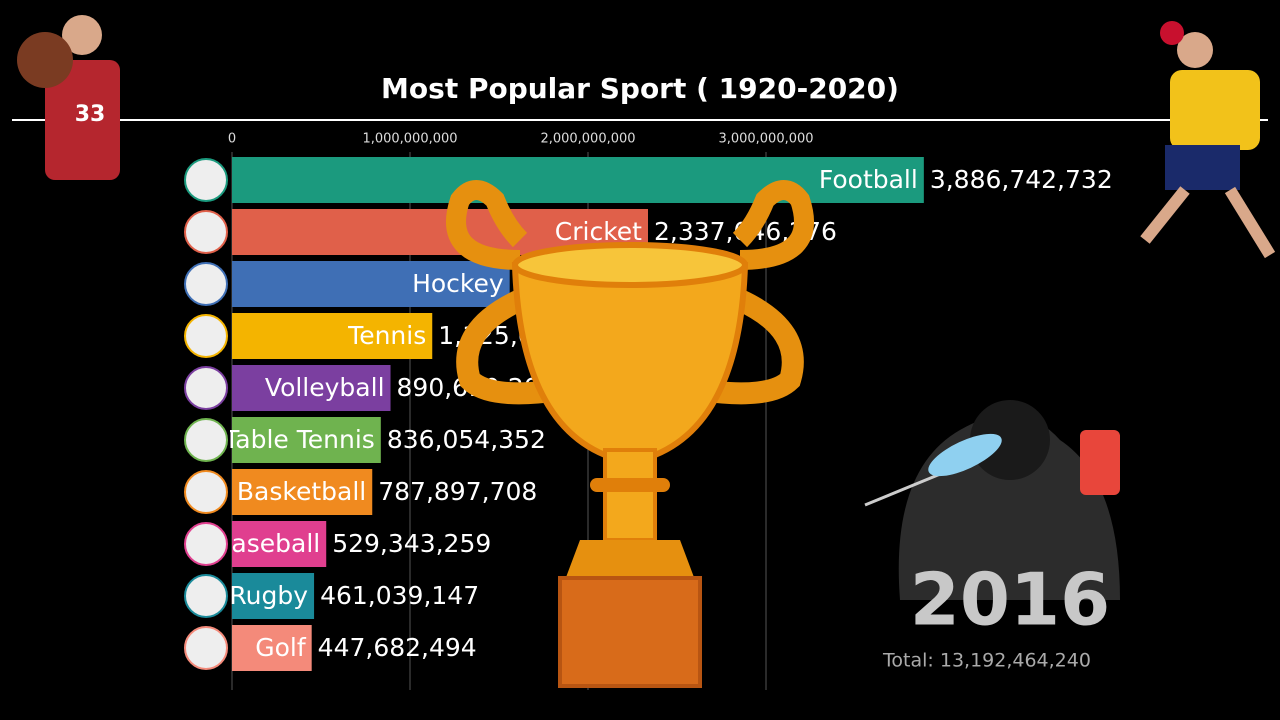  Describe the element at coordinates (281, 647) in the screenshot. I see `category-label: Golf` at that location.